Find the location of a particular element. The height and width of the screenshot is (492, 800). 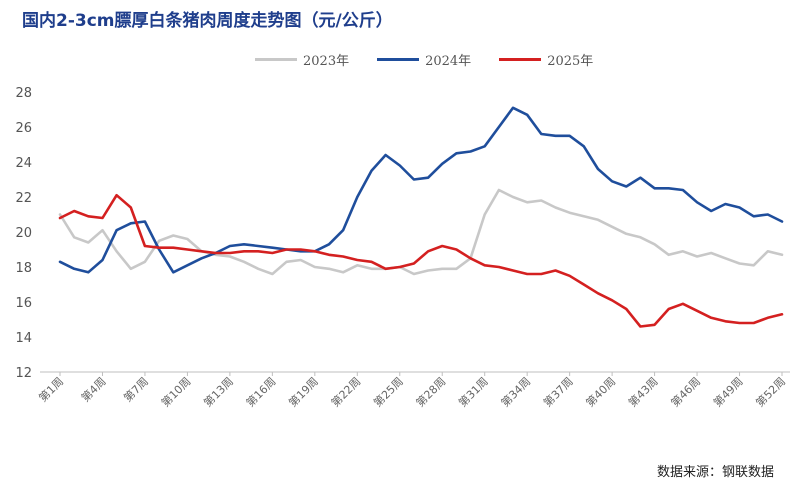

x-tick-label: 第22周 is located at coordinates (345, 391).